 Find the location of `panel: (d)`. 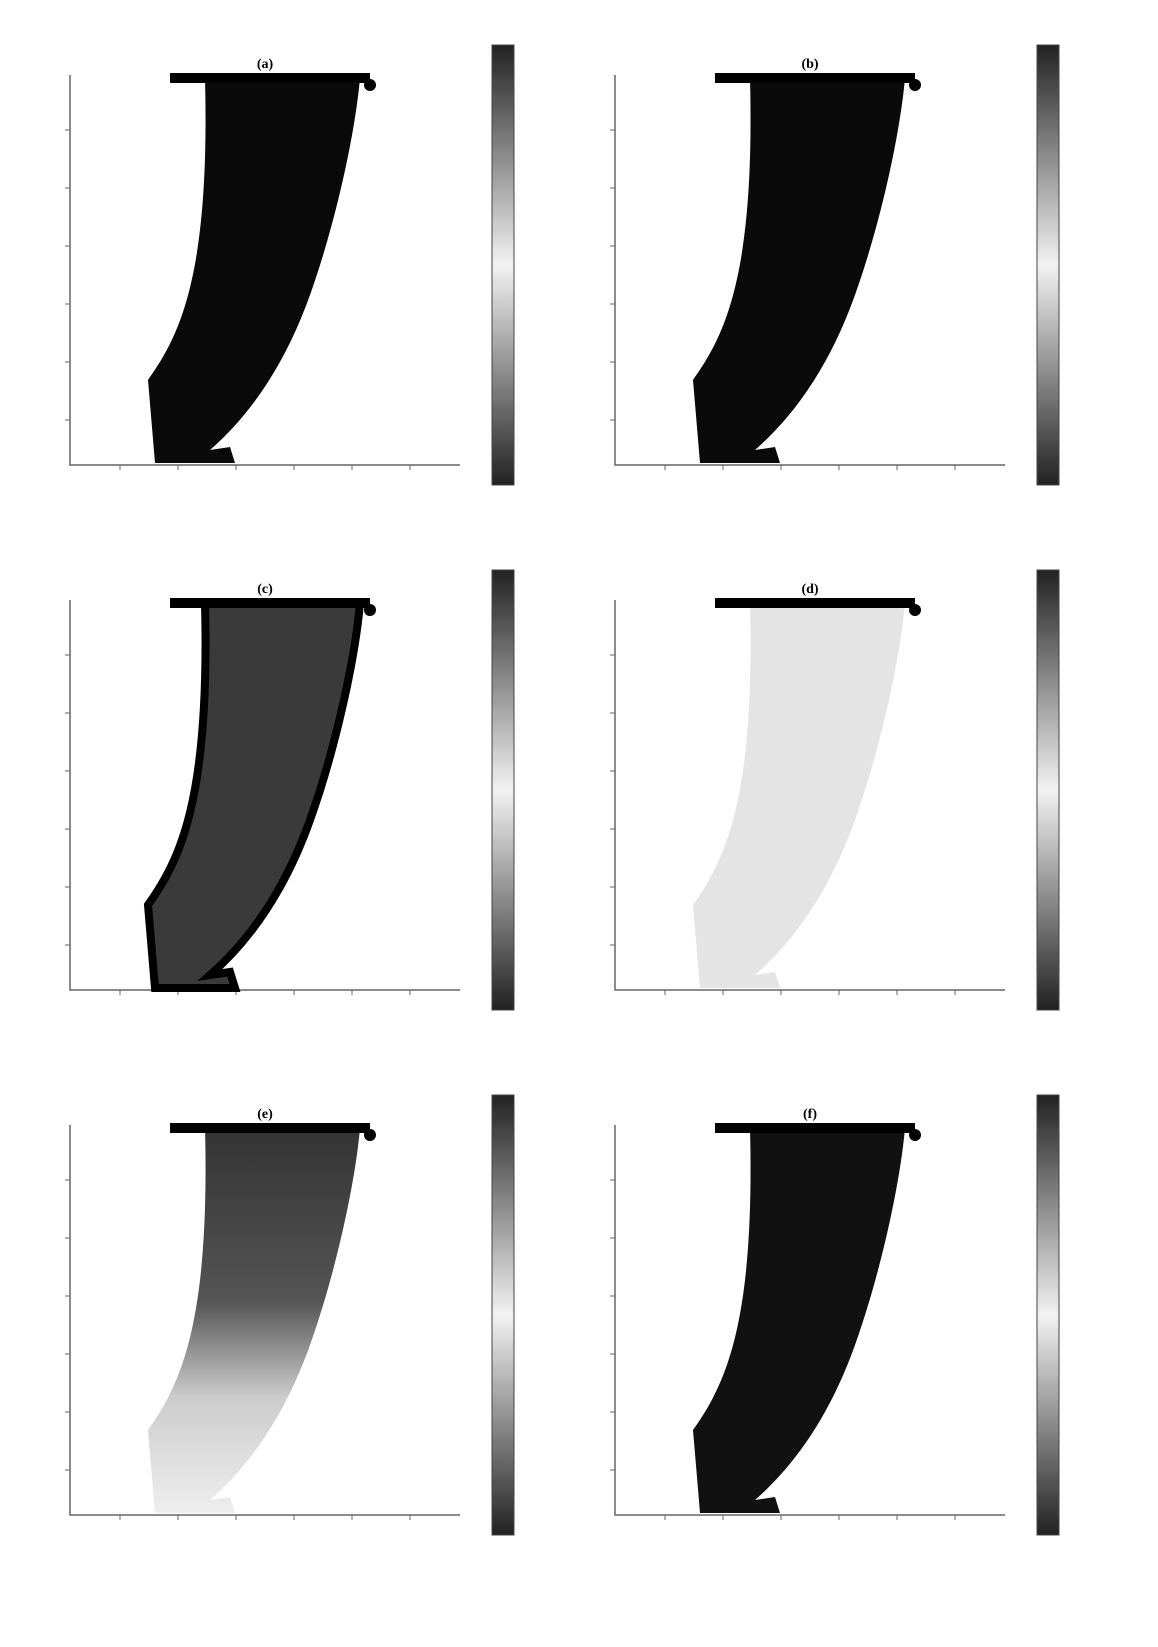

panel: (d) is located at coordinates (835, 790).